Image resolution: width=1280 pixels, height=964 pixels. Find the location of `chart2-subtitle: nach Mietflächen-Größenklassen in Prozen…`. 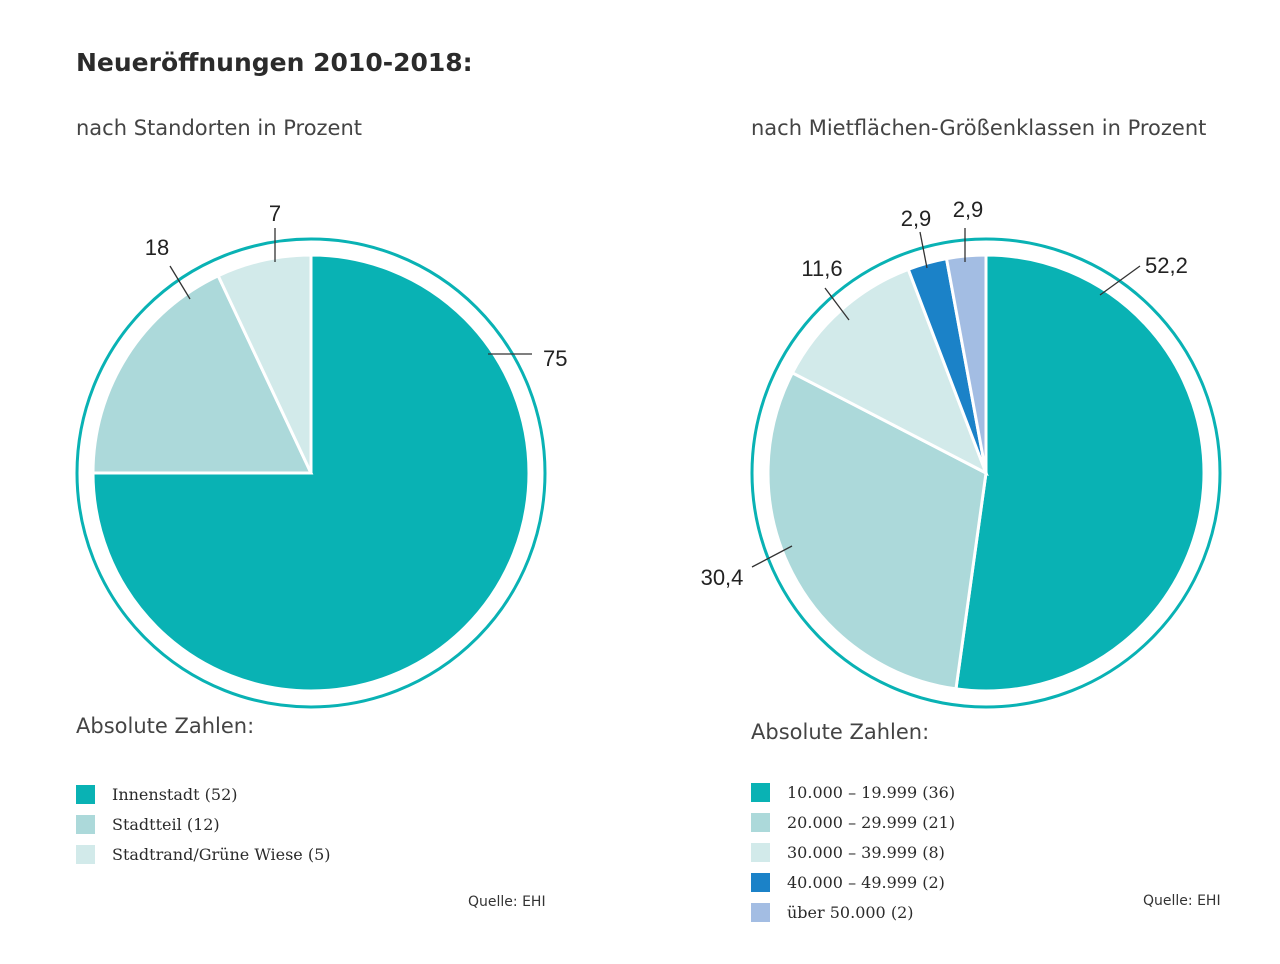

chart2-subtitle: nach Mietflächen-Größenklassen in Prozen… is located at coordinates (979, 128).